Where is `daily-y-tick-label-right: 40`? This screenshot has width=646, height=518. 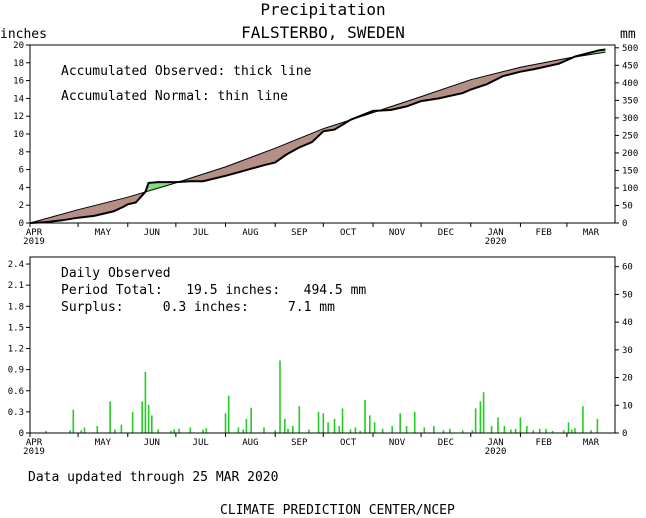
daily-y-tick-label-right: 40 is located at coordinates (627, 323).